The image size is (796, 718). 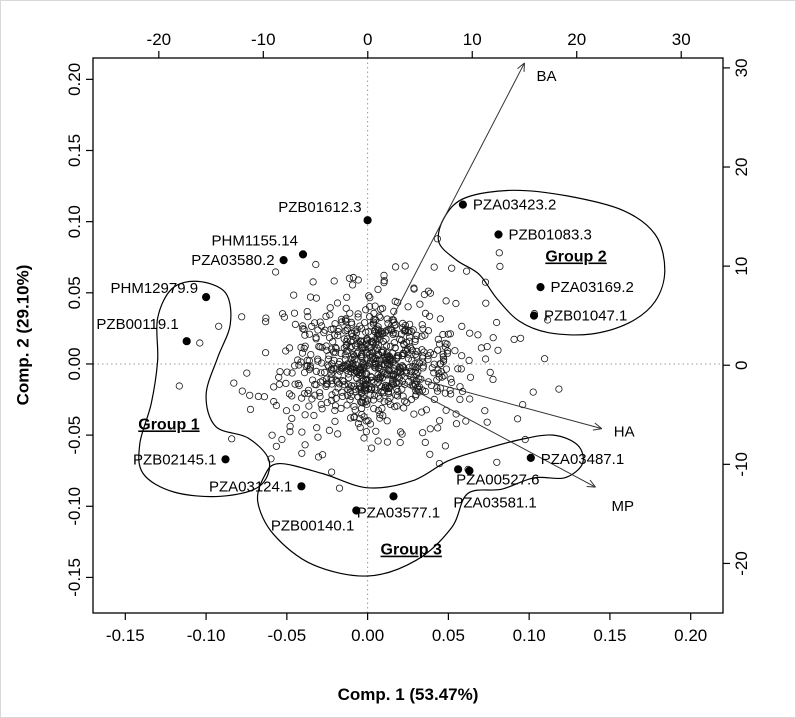 What do you see at coordinates (448, 635) in the screenshot?
I see `x-tick-label: 0.05` at bounding box center [448, 635].